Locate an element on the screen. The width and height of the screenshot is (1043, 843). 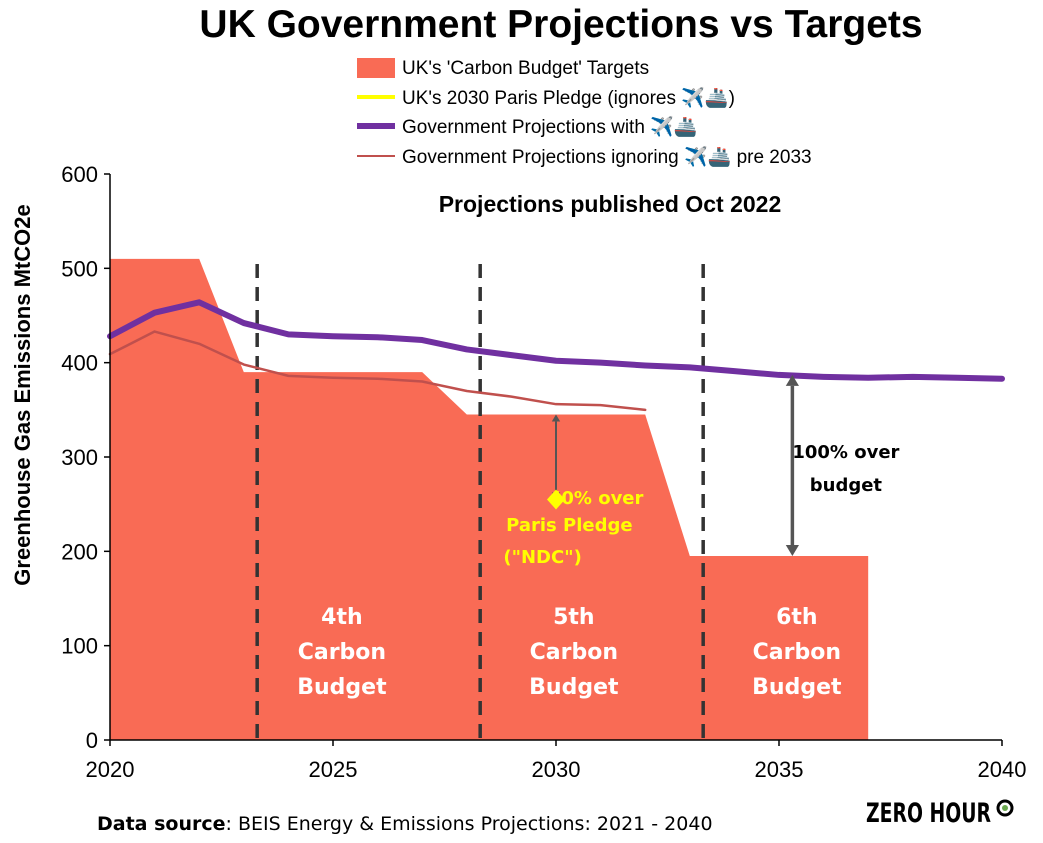
series-line-gov-with is located at coordinates (556, 340).